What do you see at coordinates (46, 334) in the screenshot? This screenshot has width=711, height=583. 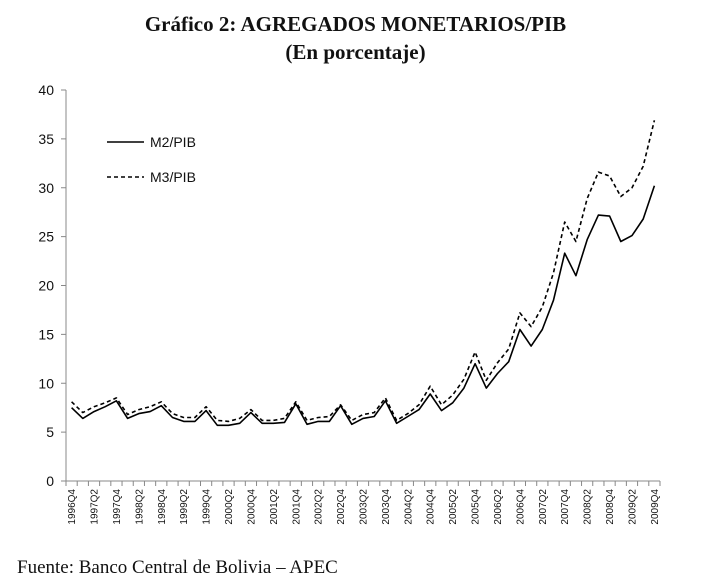 I see `y-tick-label: 15` at bounding box center [46, 334].